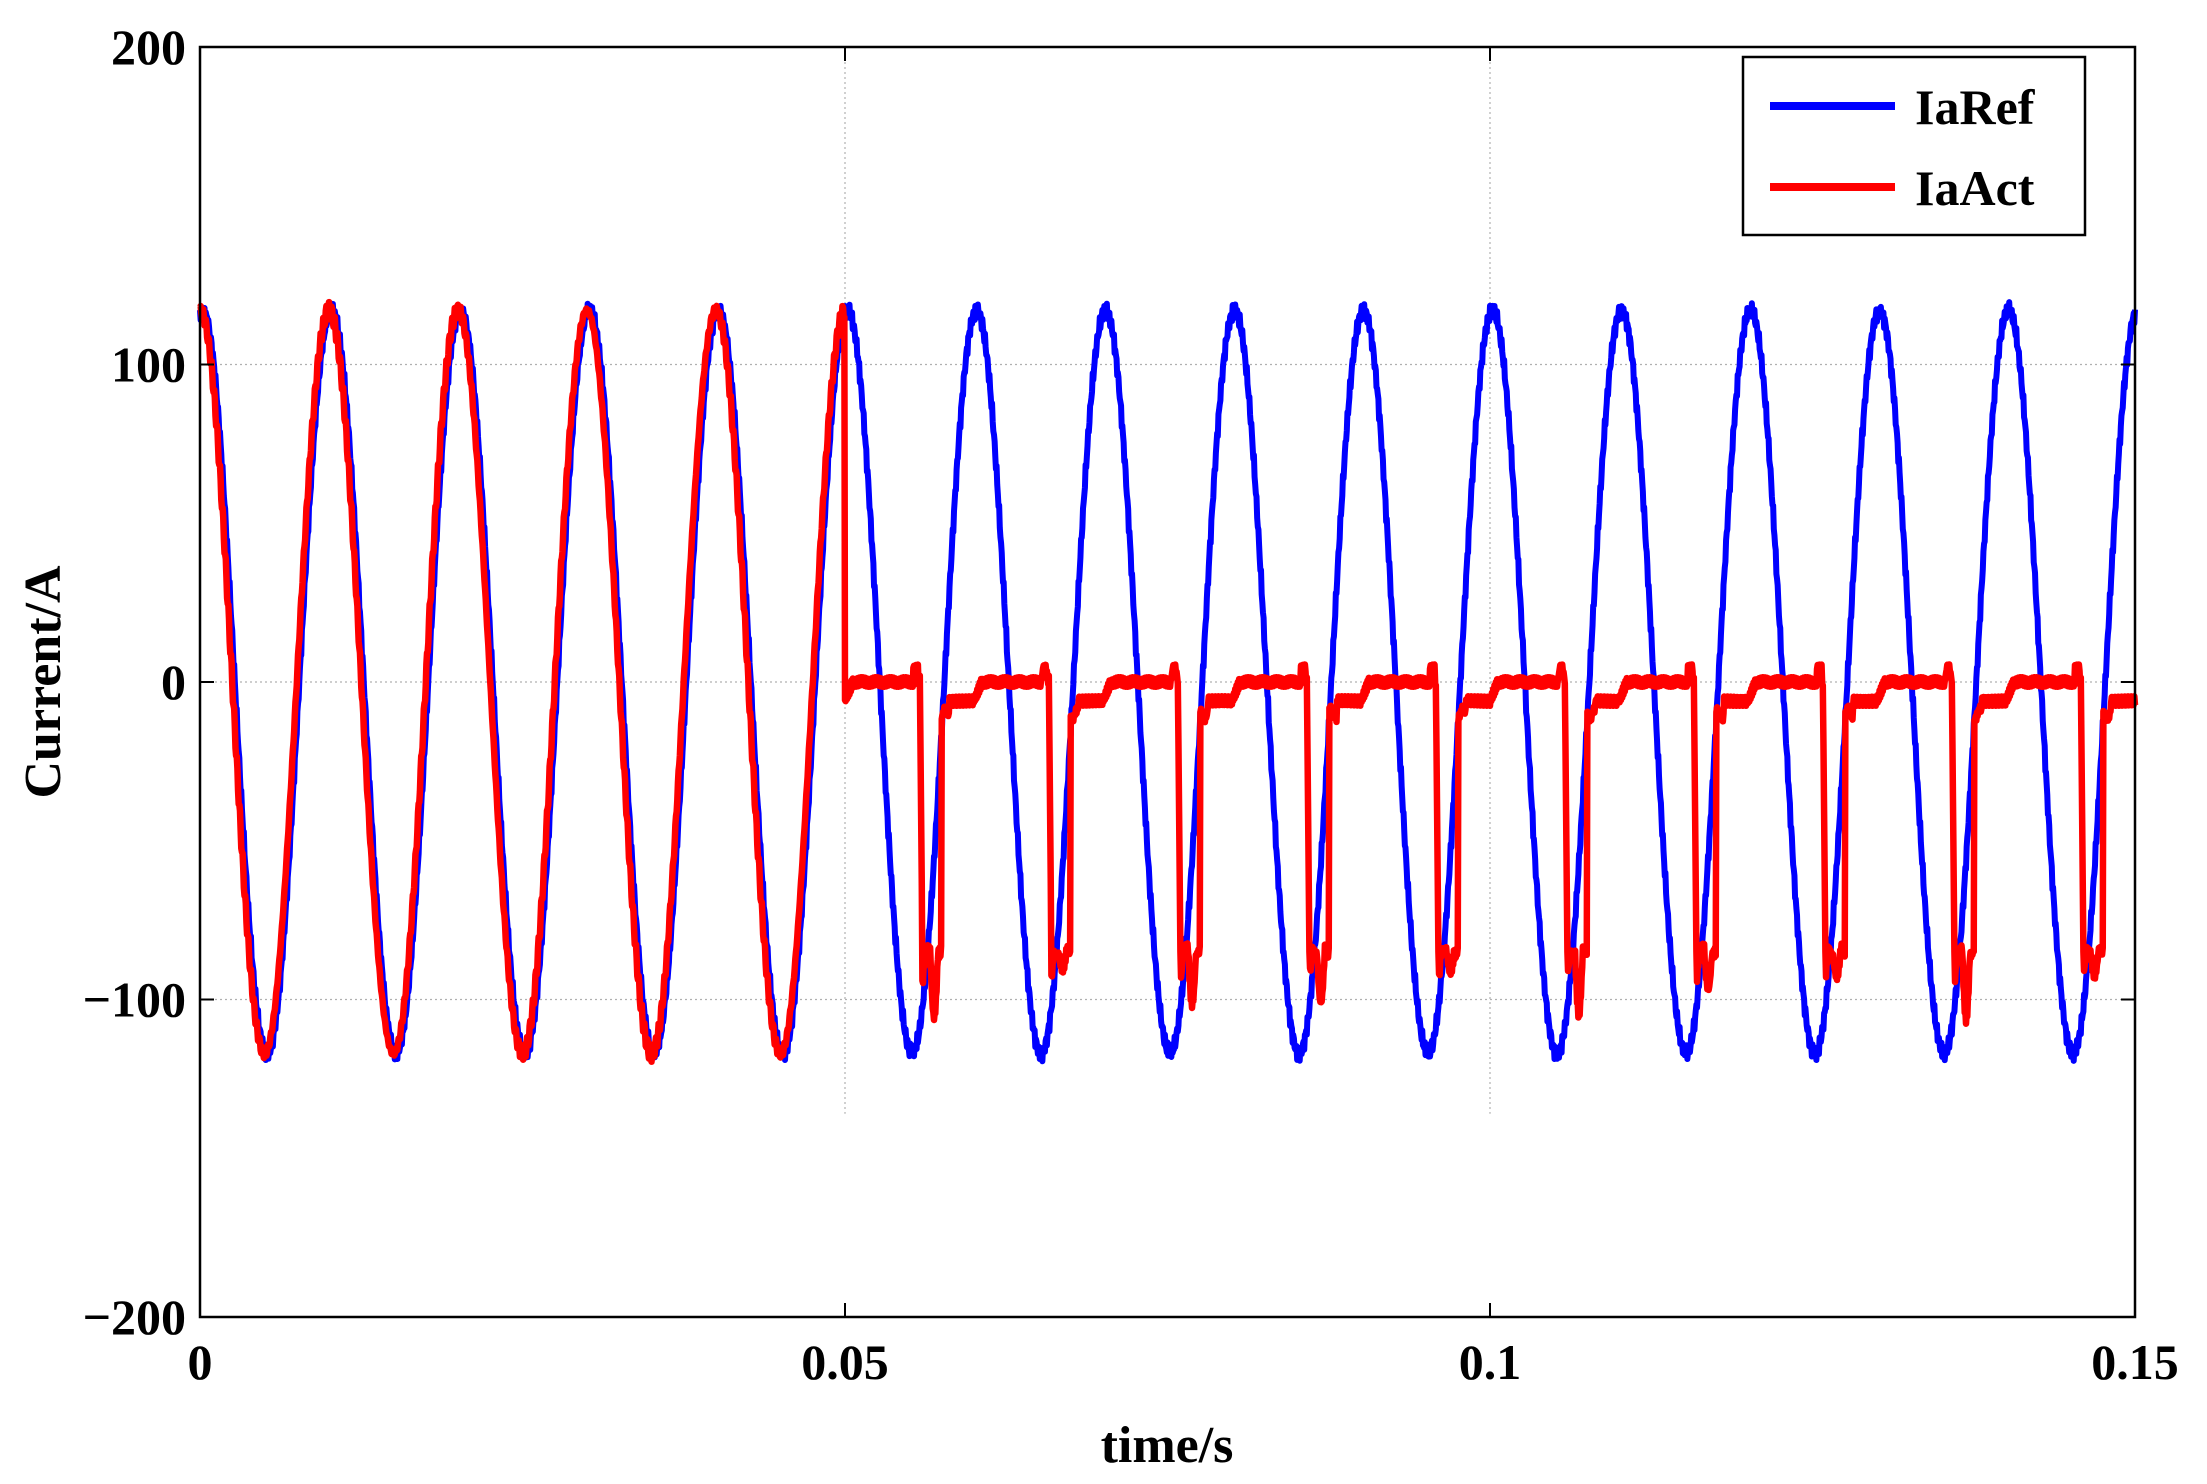 Image resolution: width=2207 pixels, height=1484 pixels. I want to click on x-tick-label: 0.05, so click(845, 1362).